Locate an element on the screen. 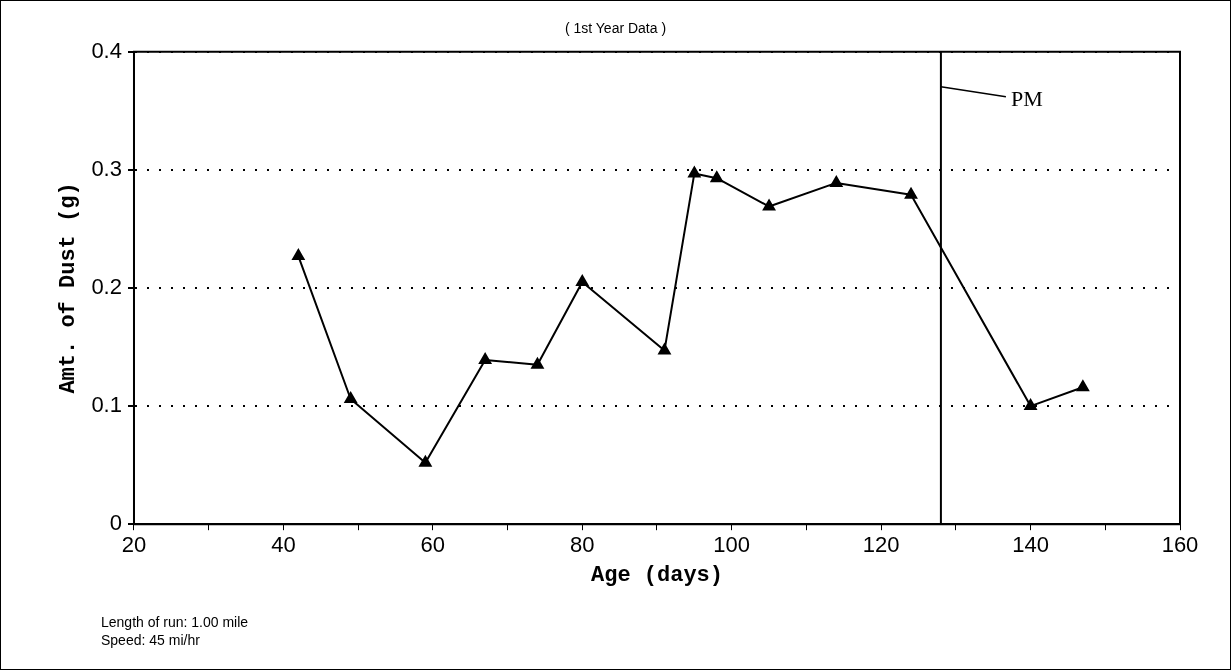  x-tick-label: 20 is located at coordinates (134, 545).